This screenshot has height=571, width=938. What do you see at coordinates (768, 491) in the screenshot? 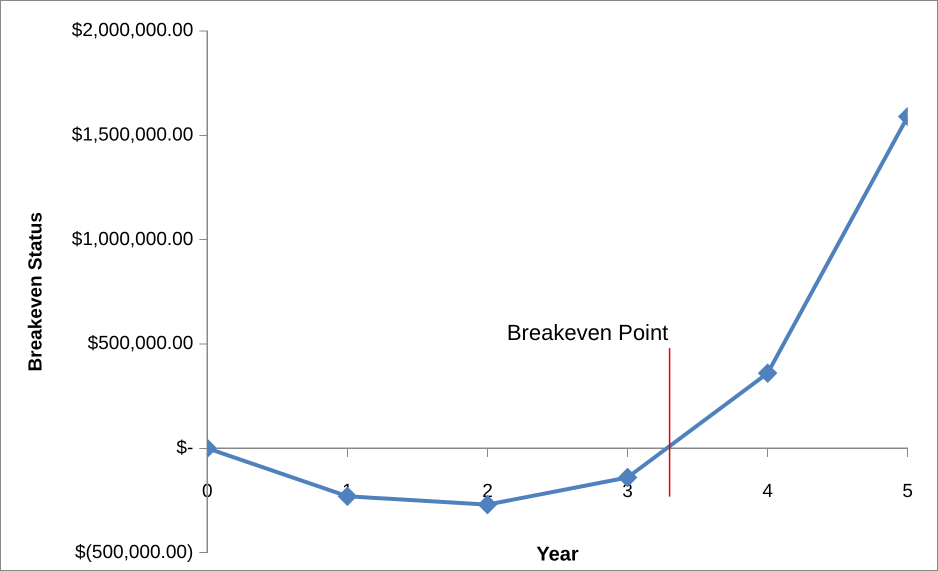
I see `x-tick-label: 4` at bounding box center [768, 491].